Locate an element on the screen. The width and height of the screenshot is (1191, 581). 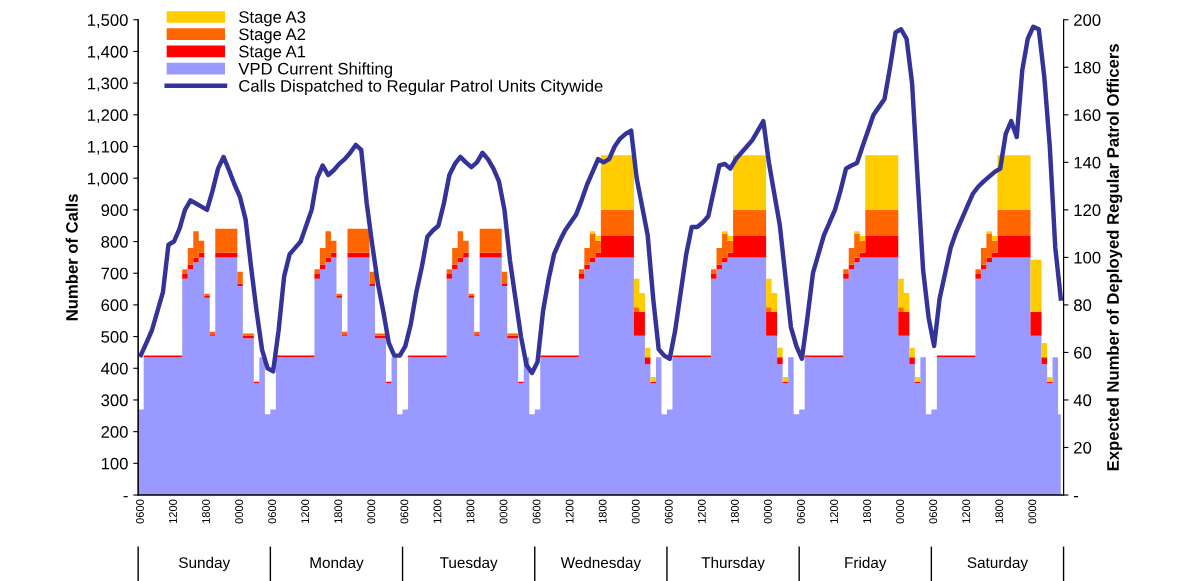
y2-tick-label: 180 is located at coordinates (1087, 67).